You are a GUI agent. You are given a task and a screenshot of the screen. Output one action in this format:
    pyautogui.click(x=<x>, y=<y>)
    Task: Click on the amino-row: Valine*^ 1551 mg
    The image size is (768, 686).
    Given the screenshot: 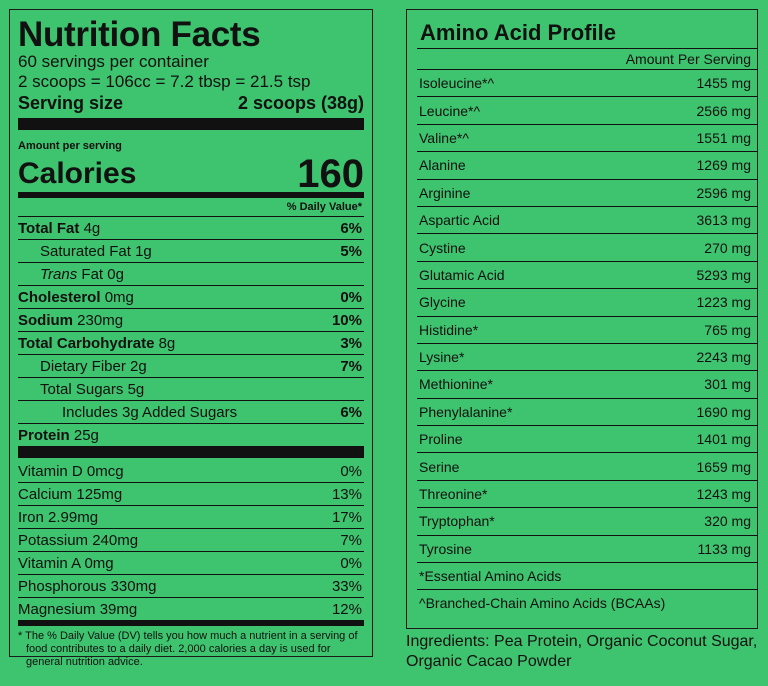 What is the action you would take?
    pyautogui.click(x=587, y=137)
    